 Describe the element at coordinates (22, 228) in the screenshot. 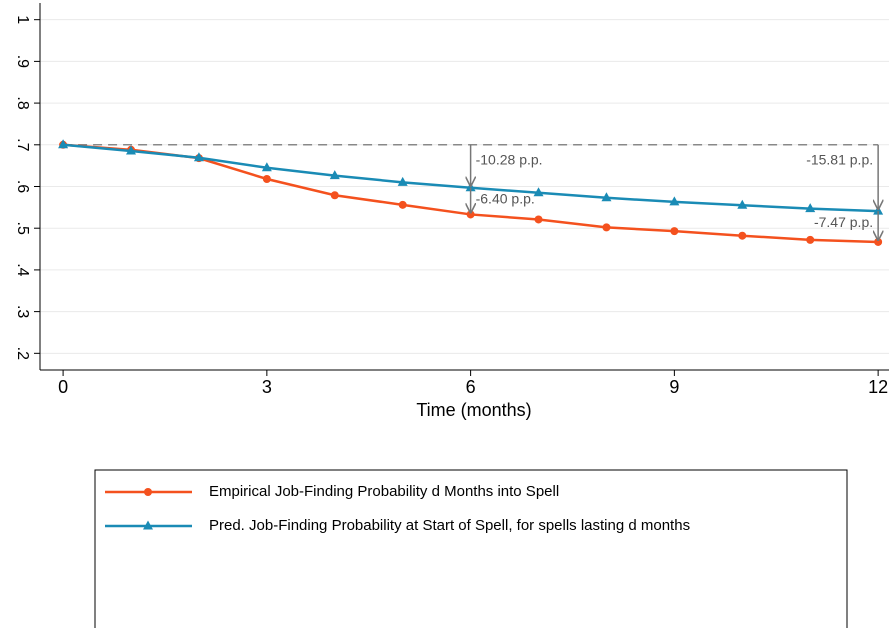

I see `y-tick-label: .5` at that location.